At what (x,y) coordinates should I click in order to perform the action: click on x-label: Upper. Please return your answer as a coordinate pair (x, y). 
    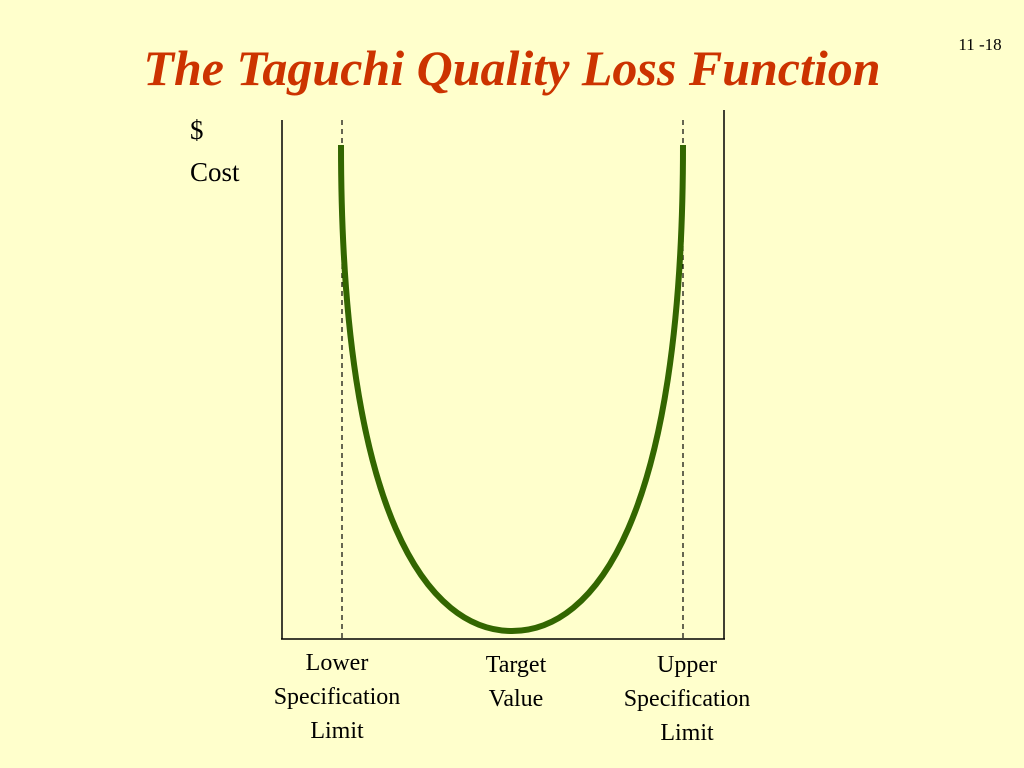
    Looking at the image, I should click on (687, 665).